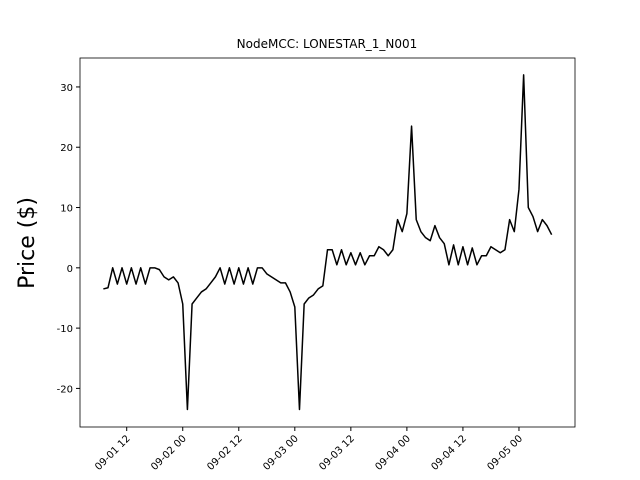 The width and height of the screenshot is (640, 480). I want to click on x-tick-label: 09-05 00, so click(506, 453).